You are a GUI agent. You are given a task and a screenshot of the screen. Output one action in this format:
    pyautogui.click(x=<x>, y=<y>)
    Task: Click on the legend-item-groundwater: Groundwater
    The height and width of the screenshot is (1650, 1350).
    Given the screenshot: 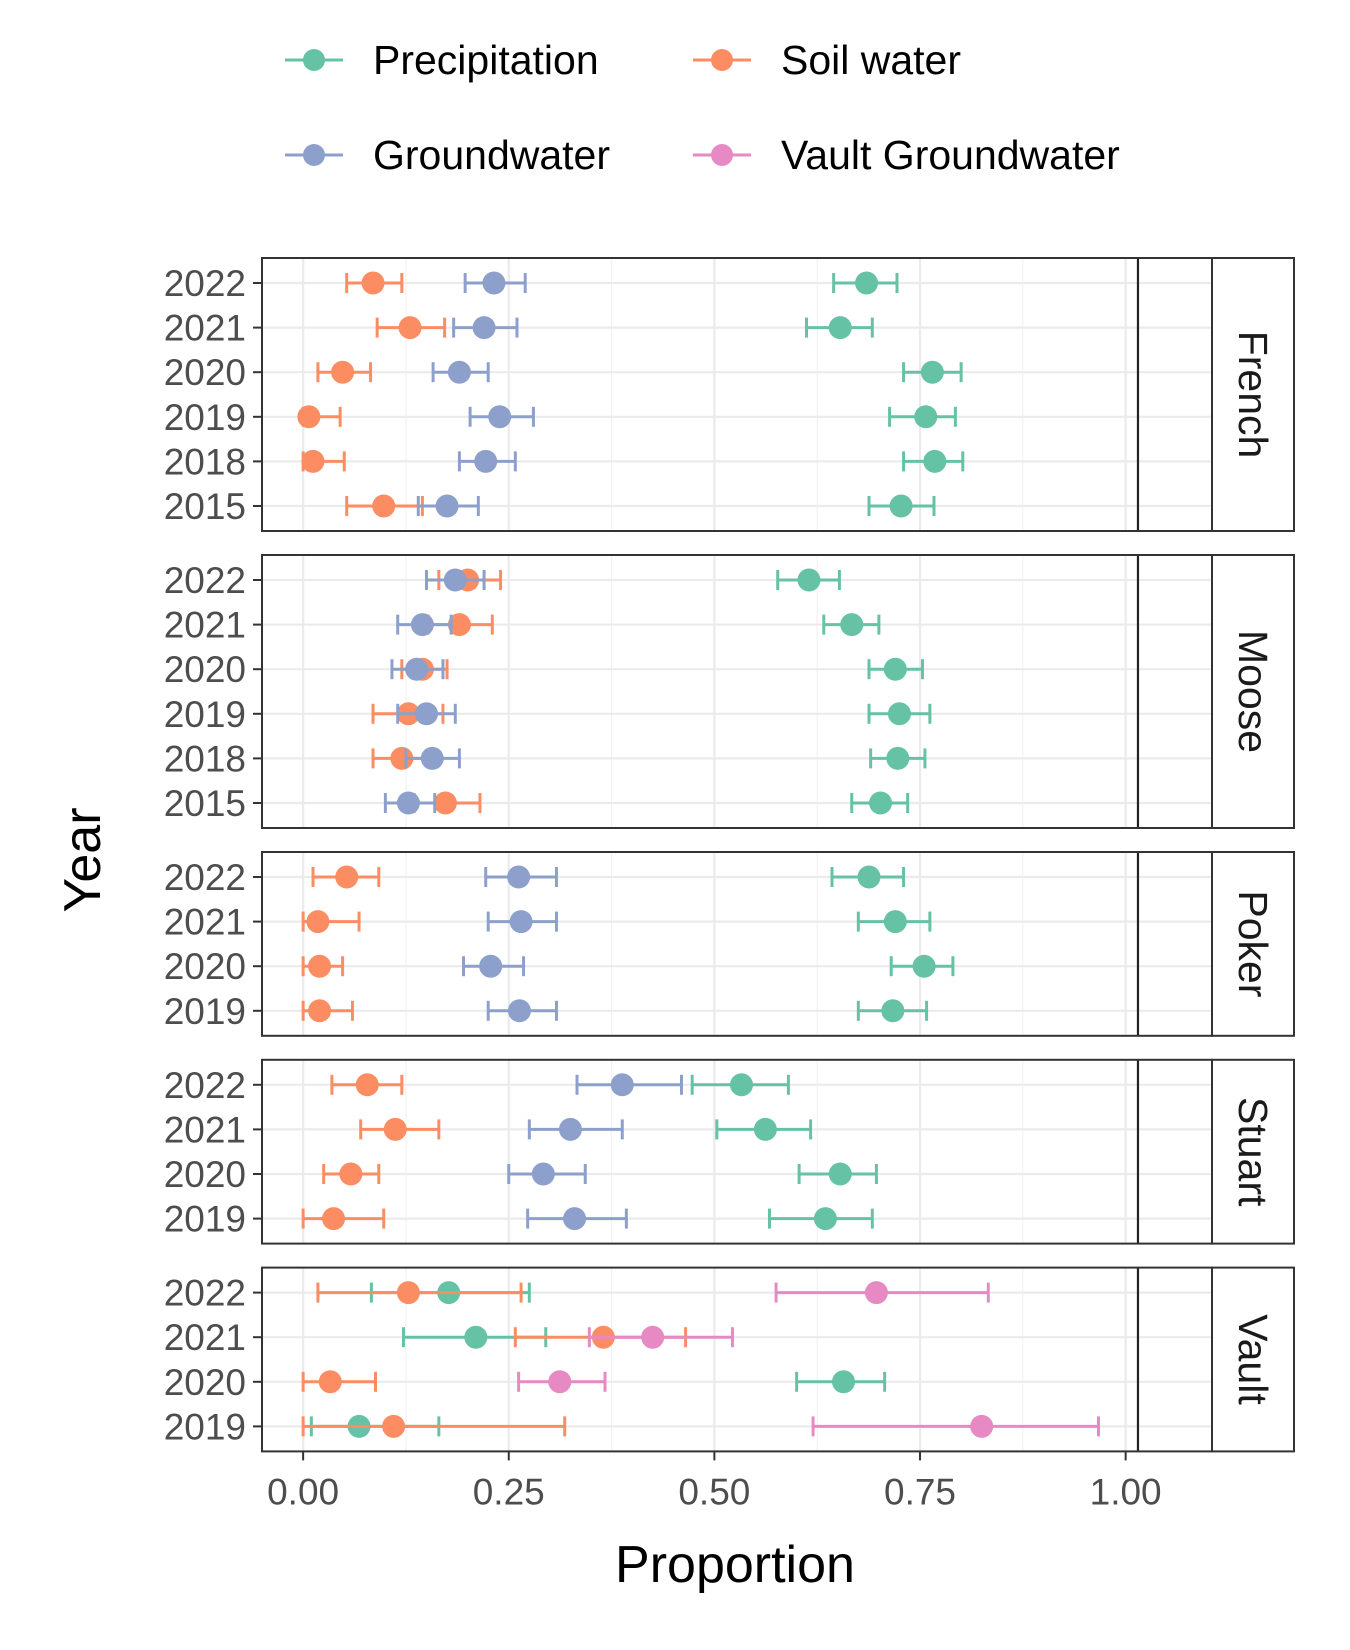 What is the action you would take?
    pyautogui.click(x=447, y=155)
    